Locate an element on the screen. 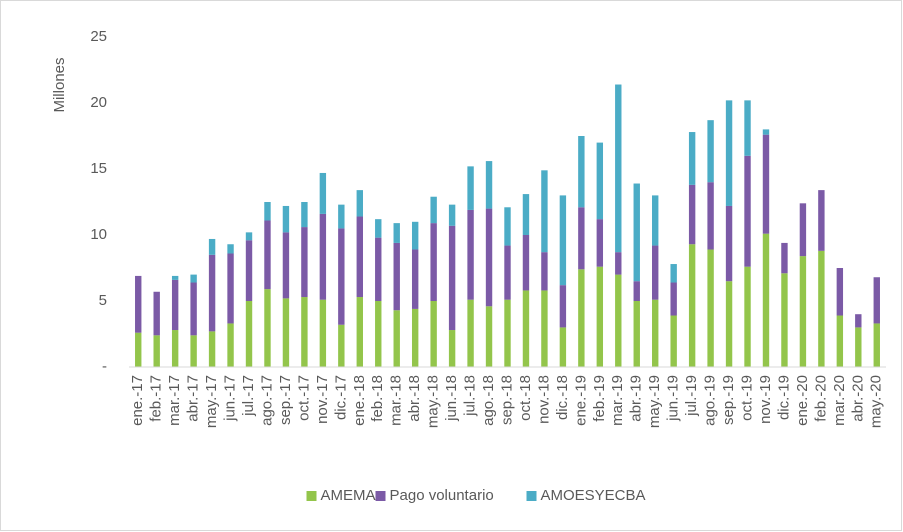 This screenshot has height=532, width=903. x-tick-label: abr.-17 is located at coordinates (193, 398).